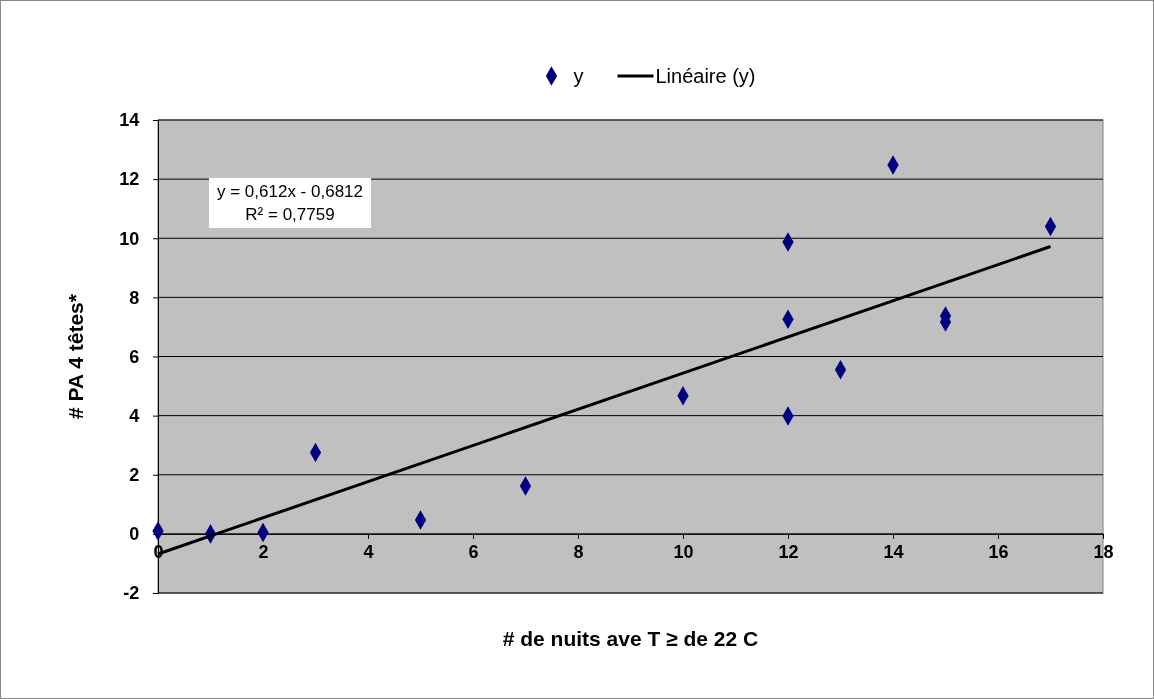  What do you see at coordinates (131, 593) in the screenshot?
I see `y-tick-label: -2` at bounding box center [131, 593].